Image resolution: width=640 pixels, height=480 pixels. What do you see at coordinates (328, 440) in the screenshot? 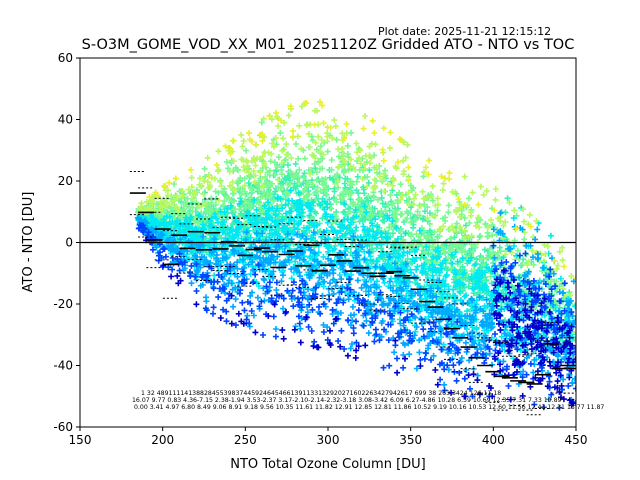
I see `x-tick-label: 300` at bounding box center [328, 440].